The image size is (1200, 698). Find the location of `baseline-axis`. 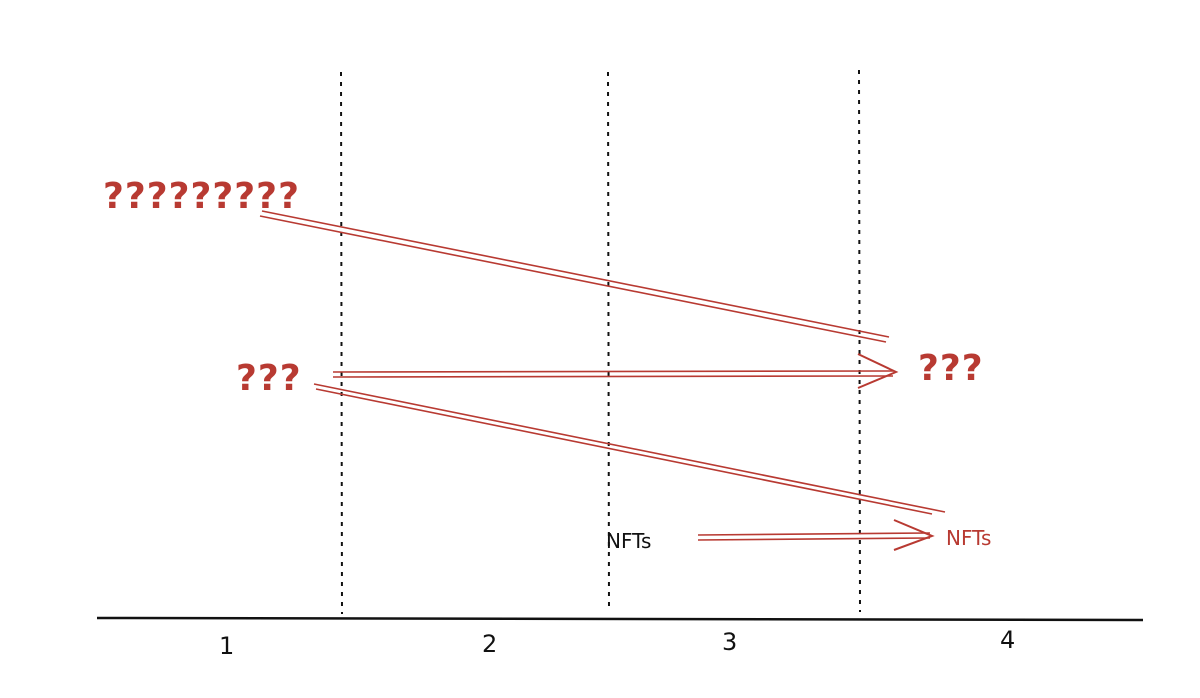

baseline-axis is located at coordinates (620, 619).